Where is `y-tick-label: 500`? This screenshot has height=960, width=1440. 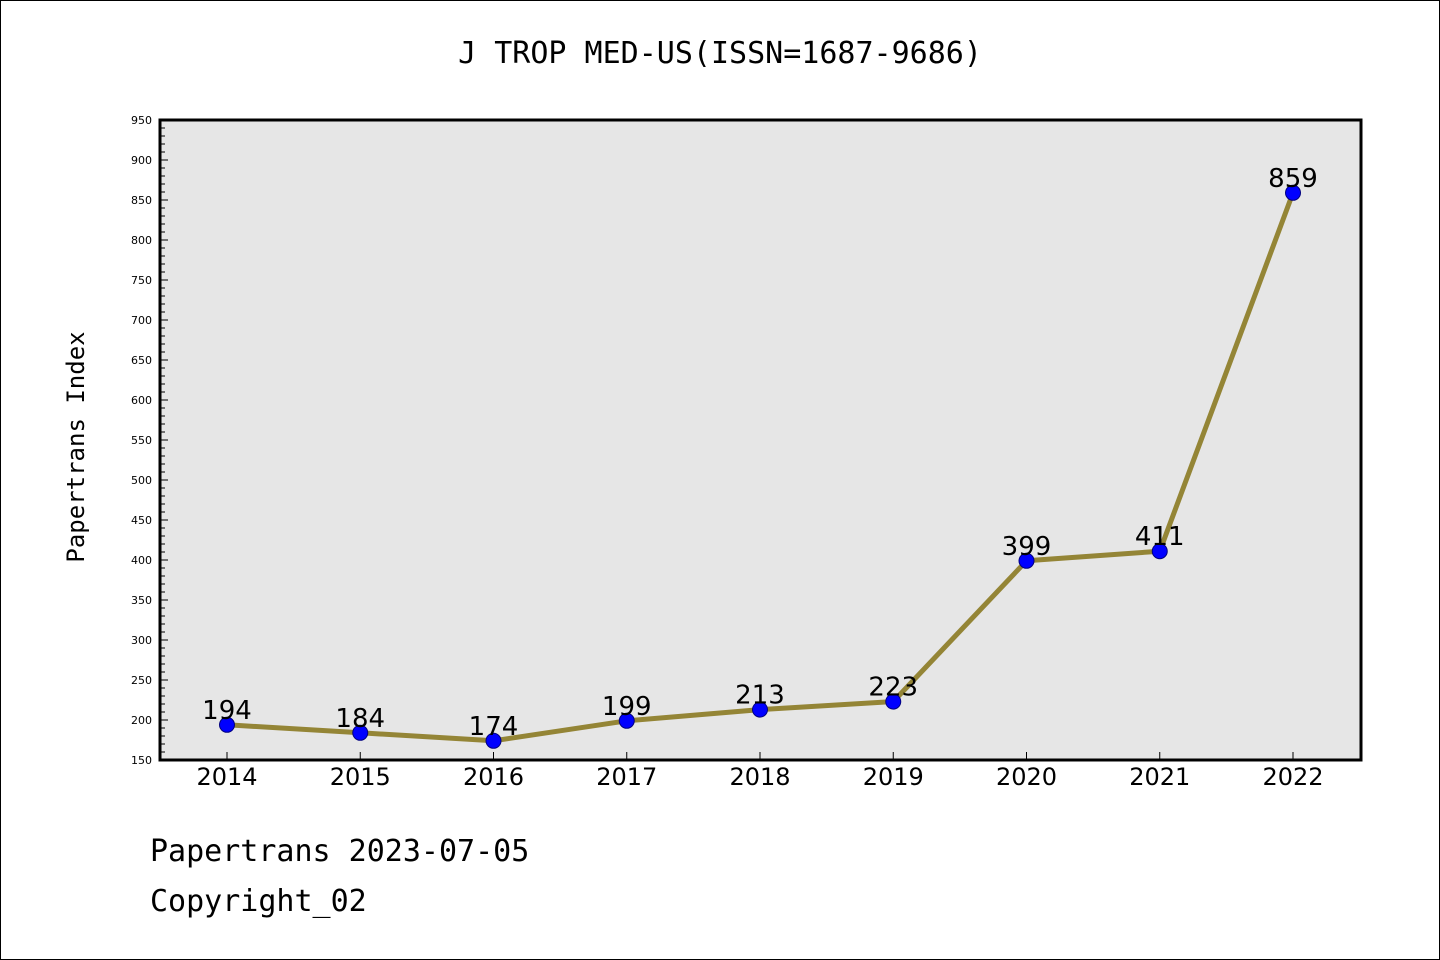
y-tick-label: 500 is located at coordinates (141, 480).